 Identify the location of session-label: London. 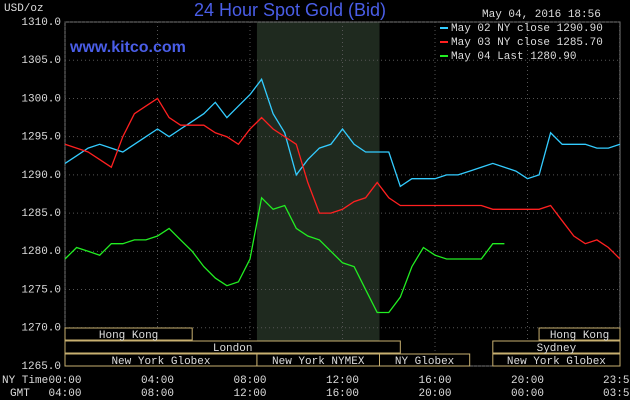
(233, 349).